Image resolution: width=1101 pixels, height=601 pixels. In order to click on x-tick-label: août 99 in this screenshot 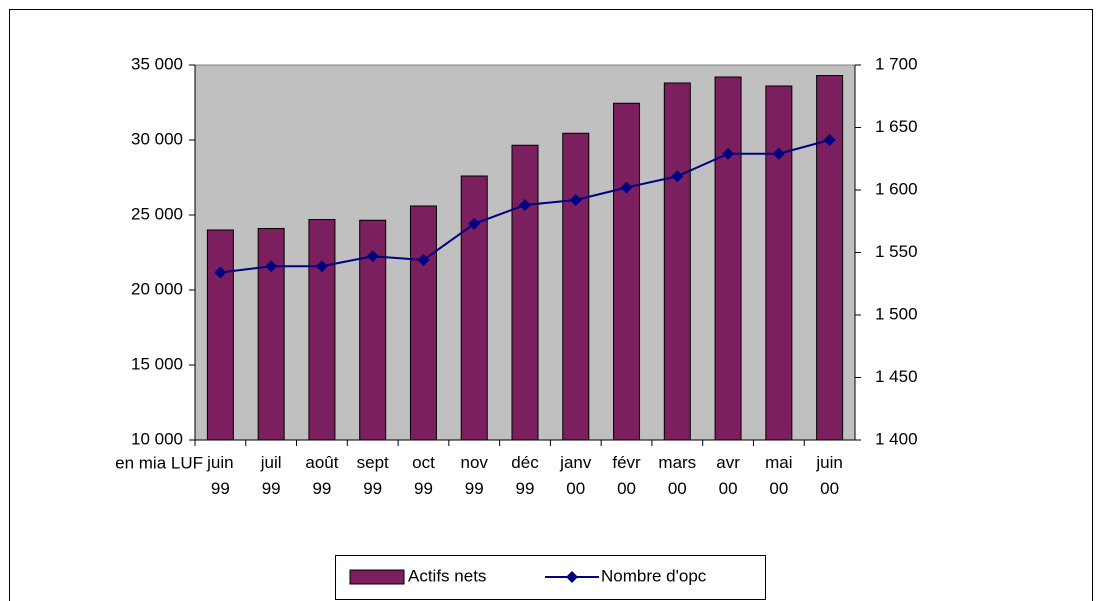, I will do `click(321, 475)`.